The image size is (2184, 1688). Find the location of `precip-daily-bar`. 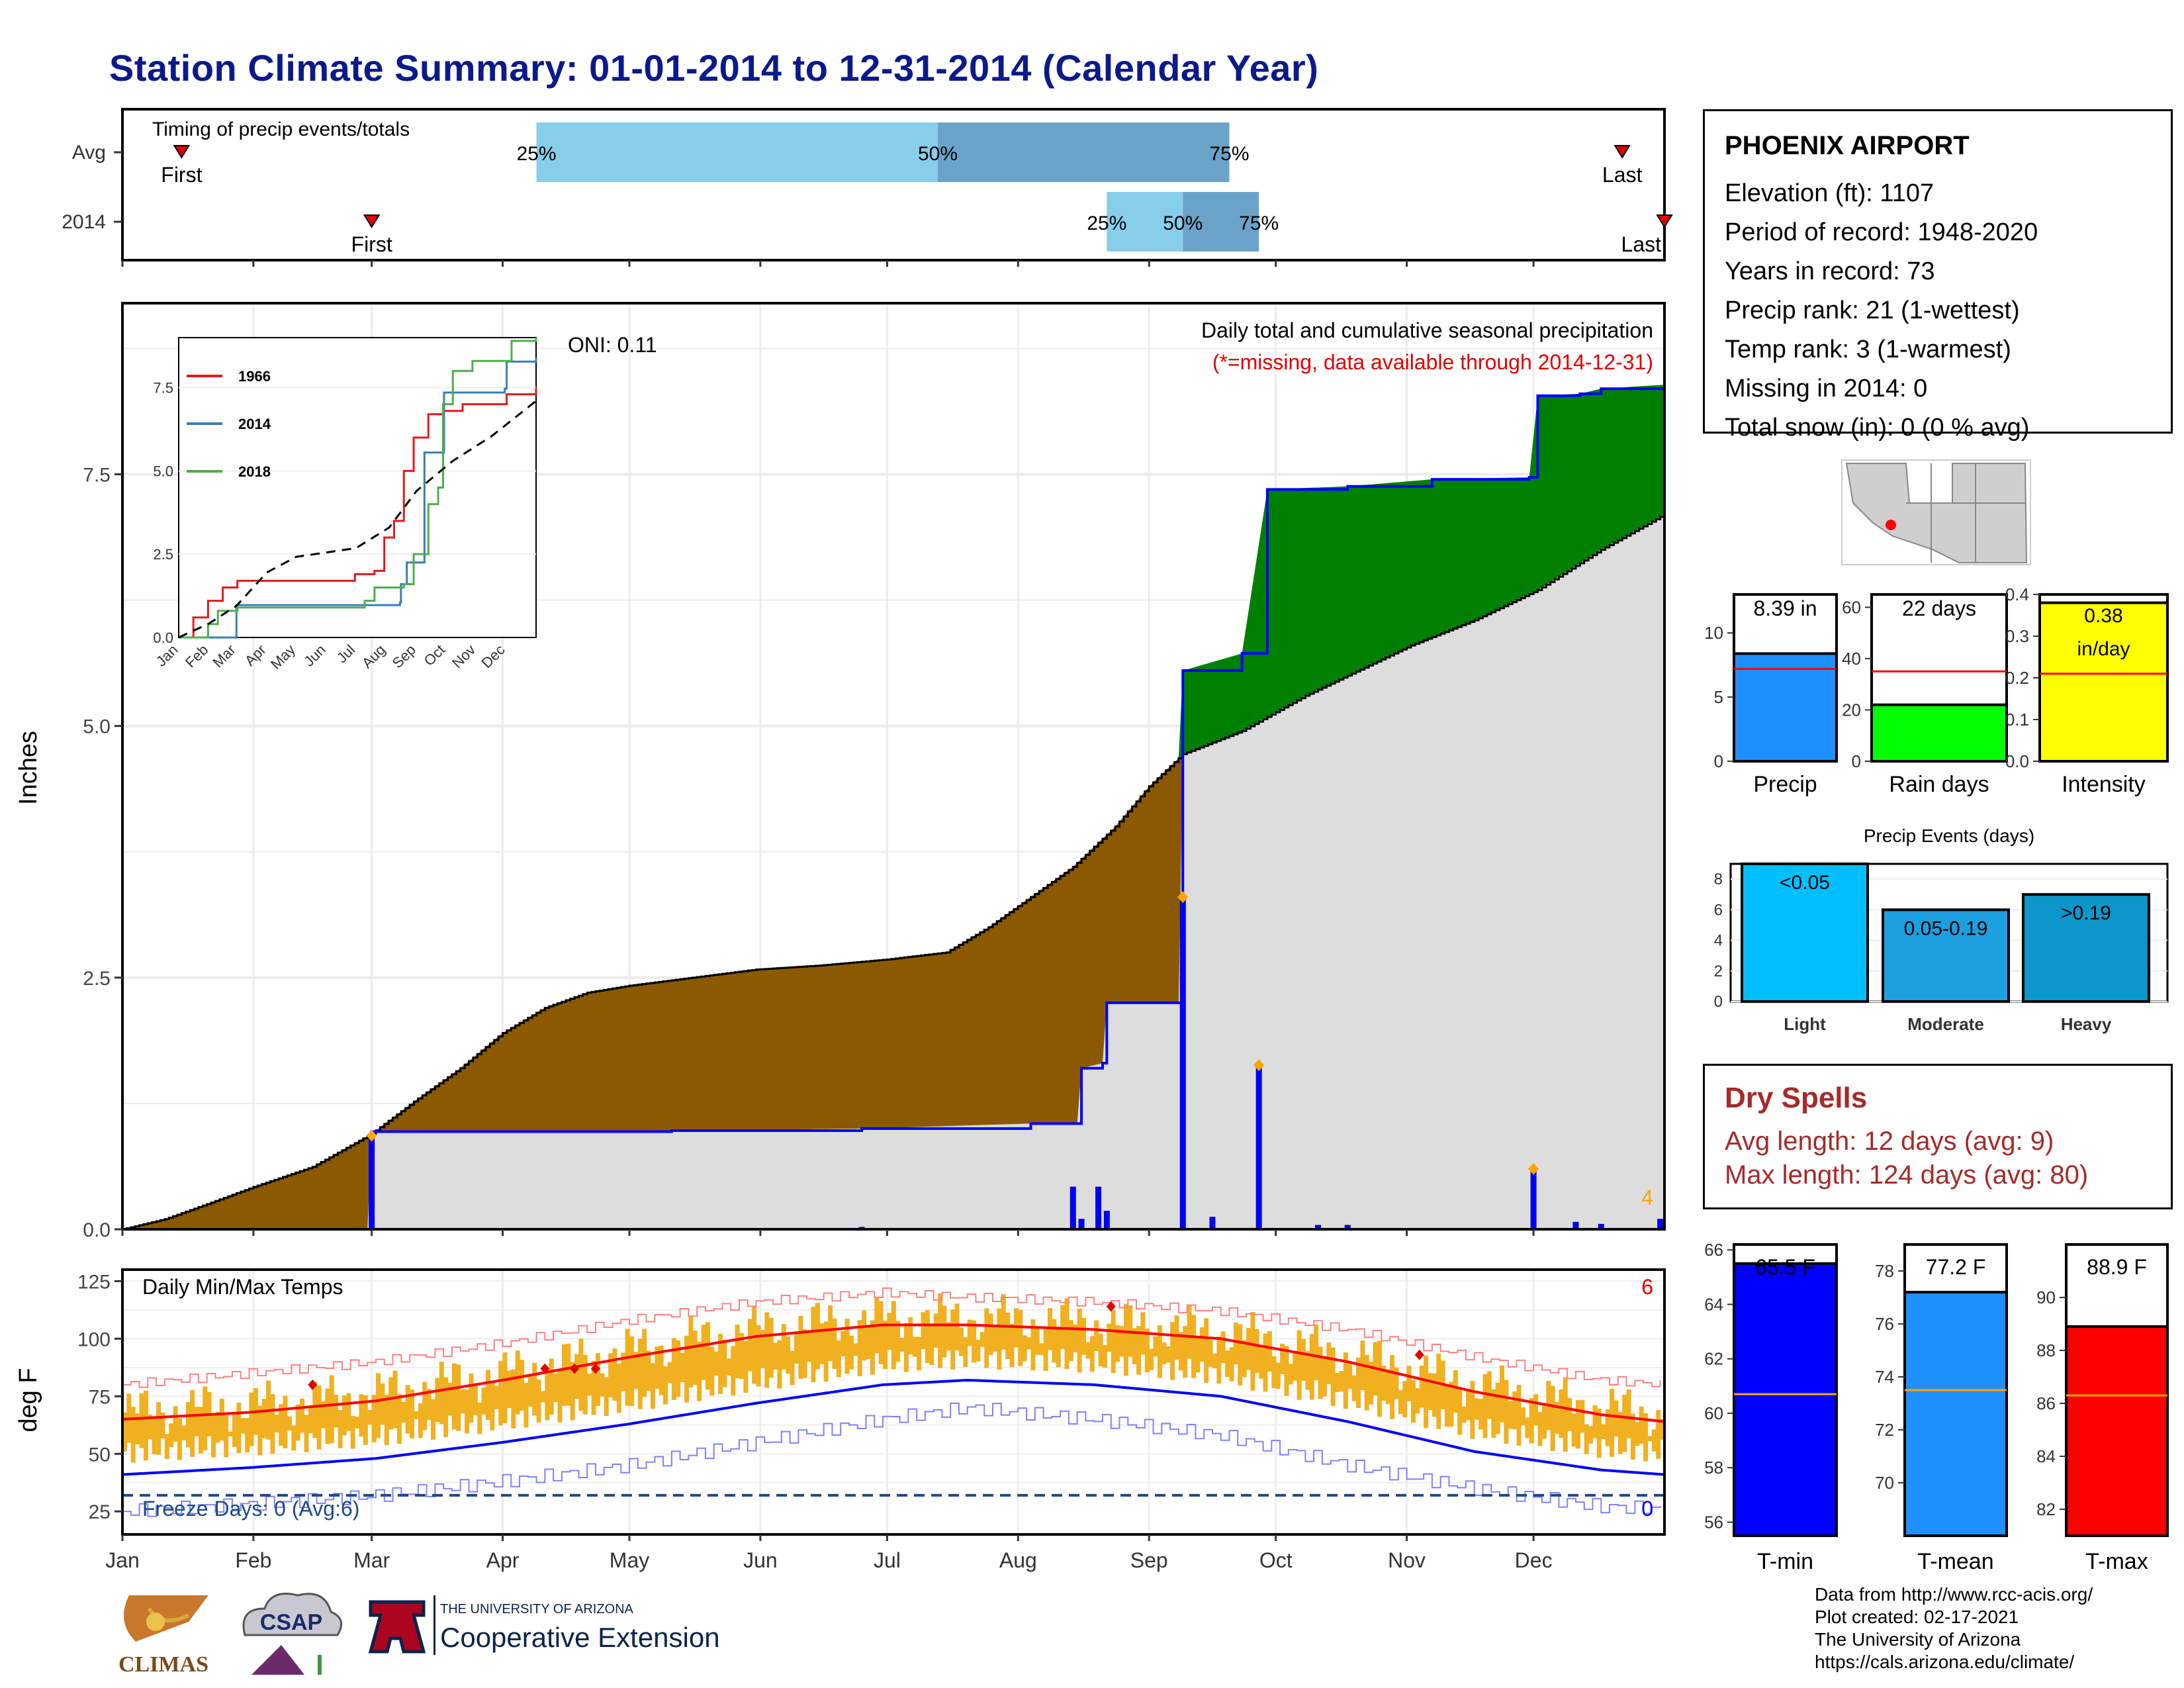

precip-daily-bar is located at coordinates (1533, 1199).